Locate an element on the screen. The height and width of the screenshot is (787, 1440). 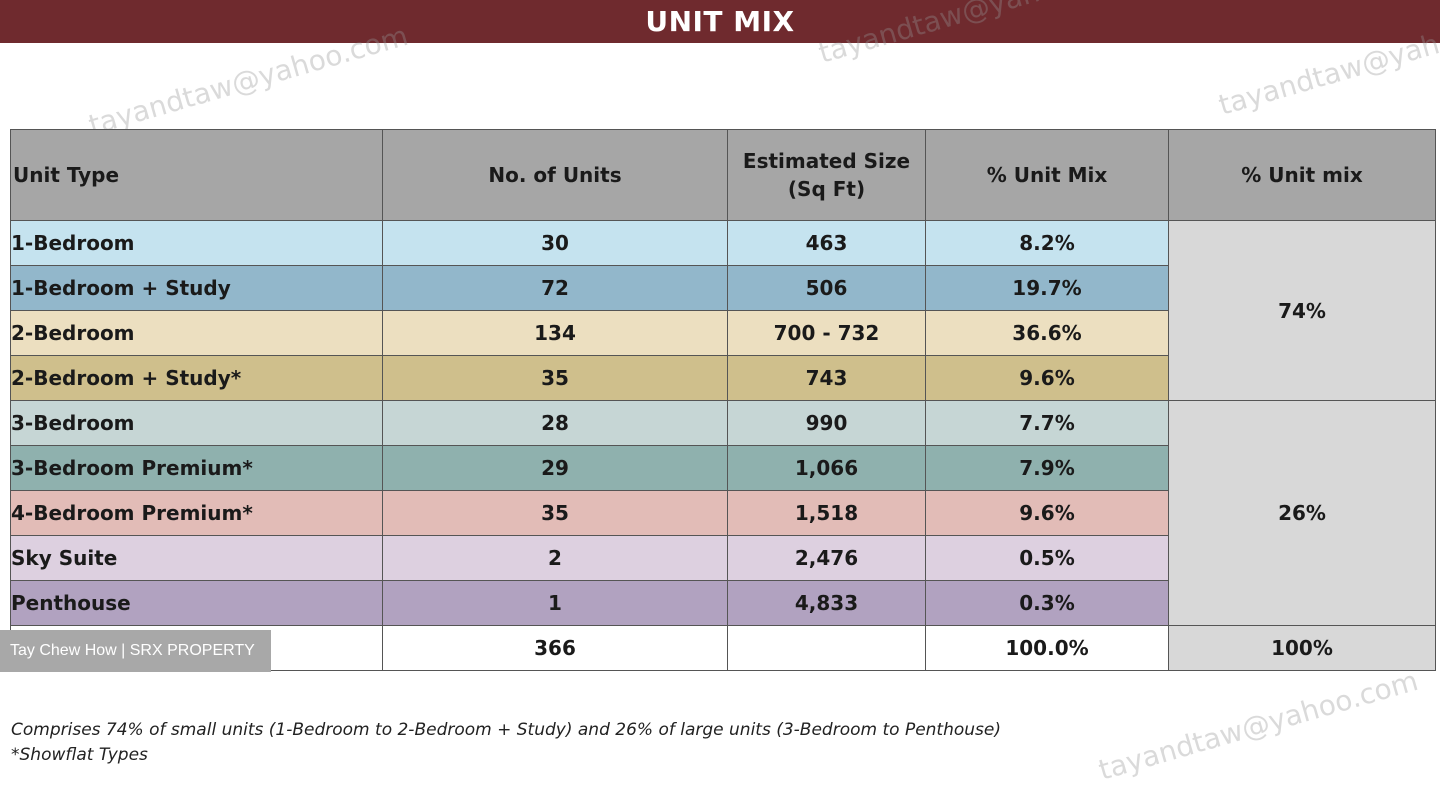
cell-units: 2 is located at coordinates (555, 558).